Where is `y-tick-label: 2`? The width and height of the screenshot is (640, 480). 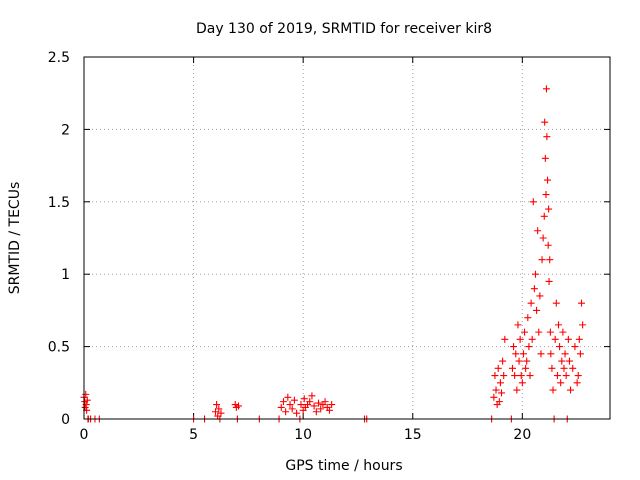 y-tick-label: 2 is located at coordinates (65, 130).